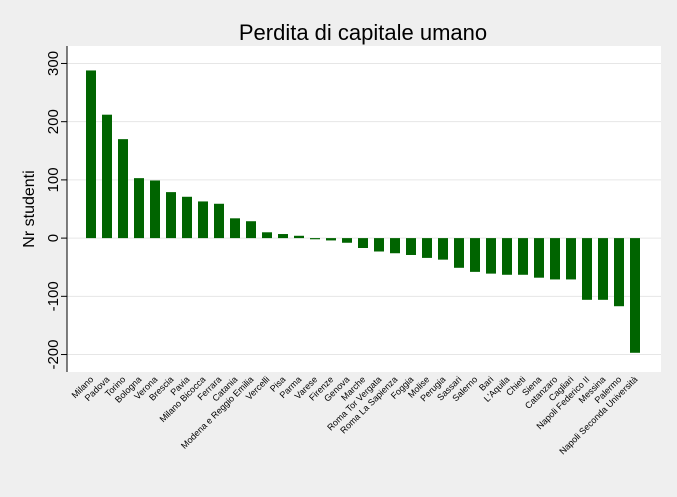  Describe the element at coordinates (29, 208) in the screenshot. I see `y-axis-label: Nr studenti` at that location.